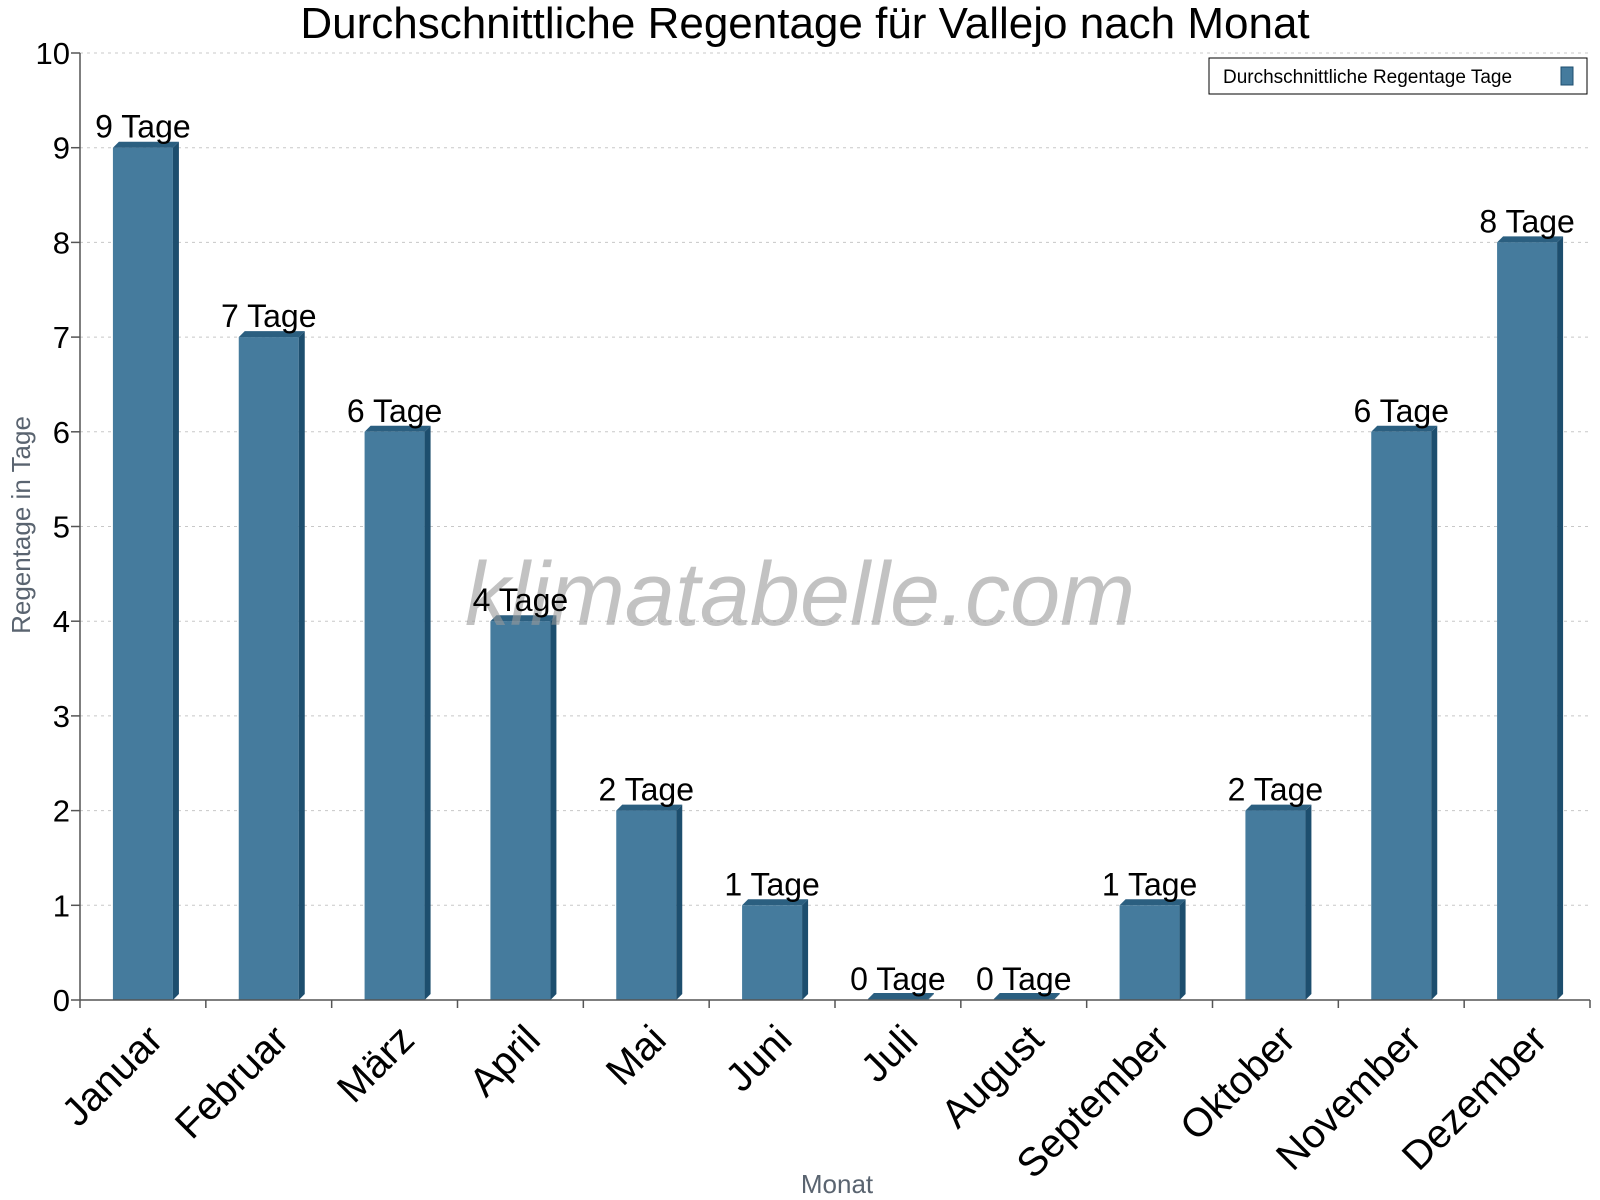 The width and height of the screenshot is (1600, 1200). I want to click on y-tick-label: 10, so click(53, 53).